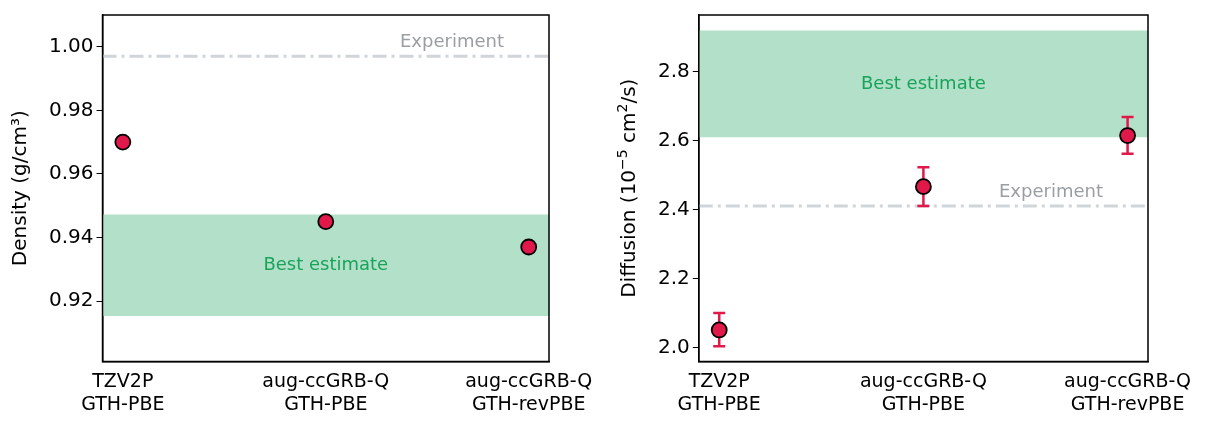 The width and height of the screenshot is (1219, 423). Describe the element at coordinates (673, 207) in the screenshot. I see `y-tick-label: 2.4` at that location.